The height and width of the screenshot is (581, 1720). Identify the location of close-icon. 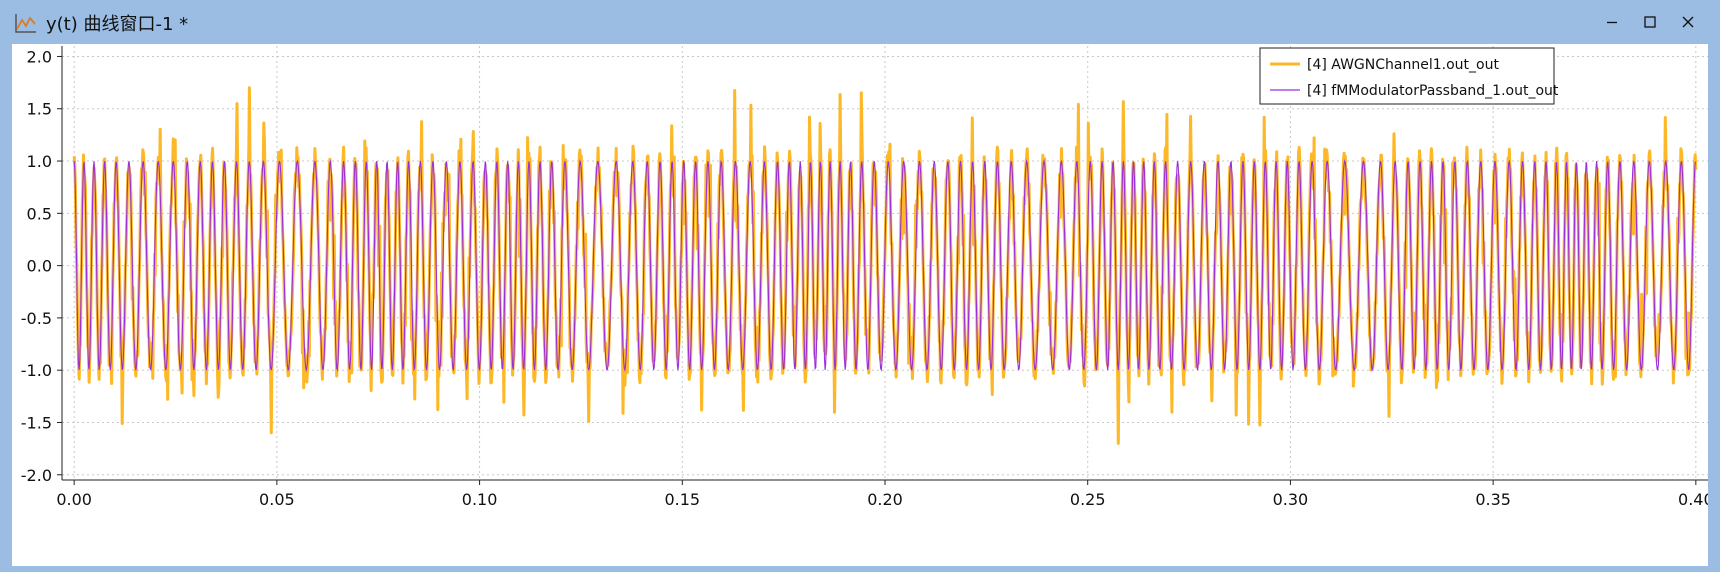
(1688, 22).